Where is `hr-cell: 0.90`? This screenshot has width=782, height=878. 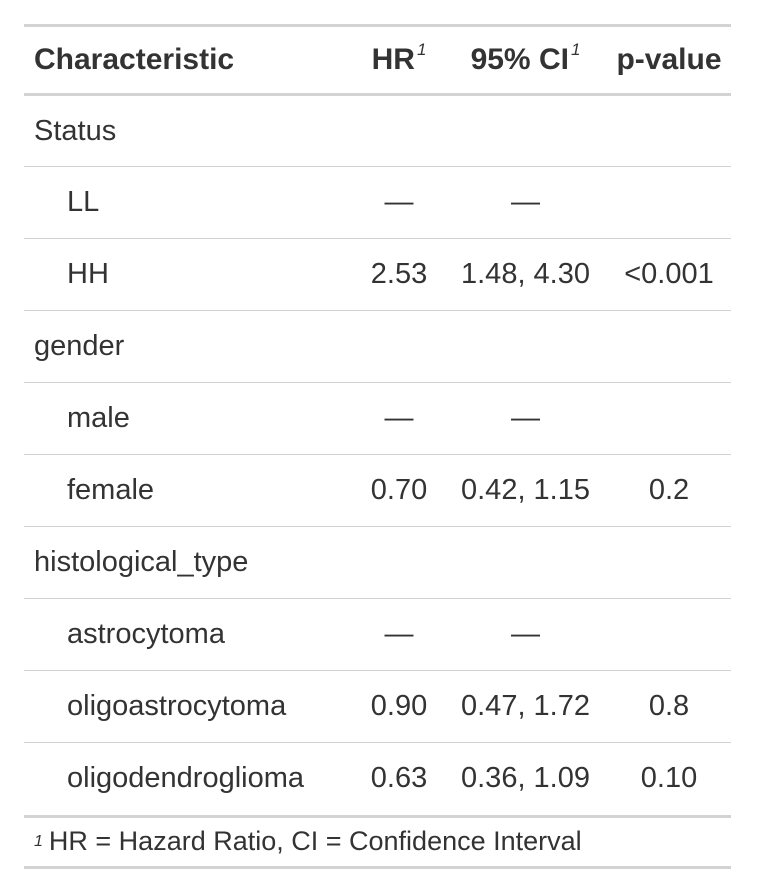
hr-cell: 0.90 is located at coordinates (399, 706).